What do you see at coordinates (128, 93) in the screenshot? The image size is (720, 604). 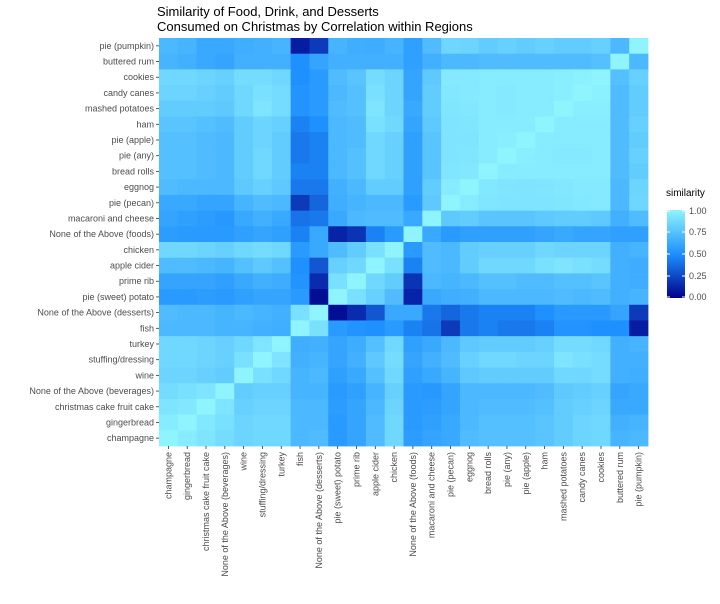 I see `y-tick-label: candy canes` at bounding box center [128, 93].